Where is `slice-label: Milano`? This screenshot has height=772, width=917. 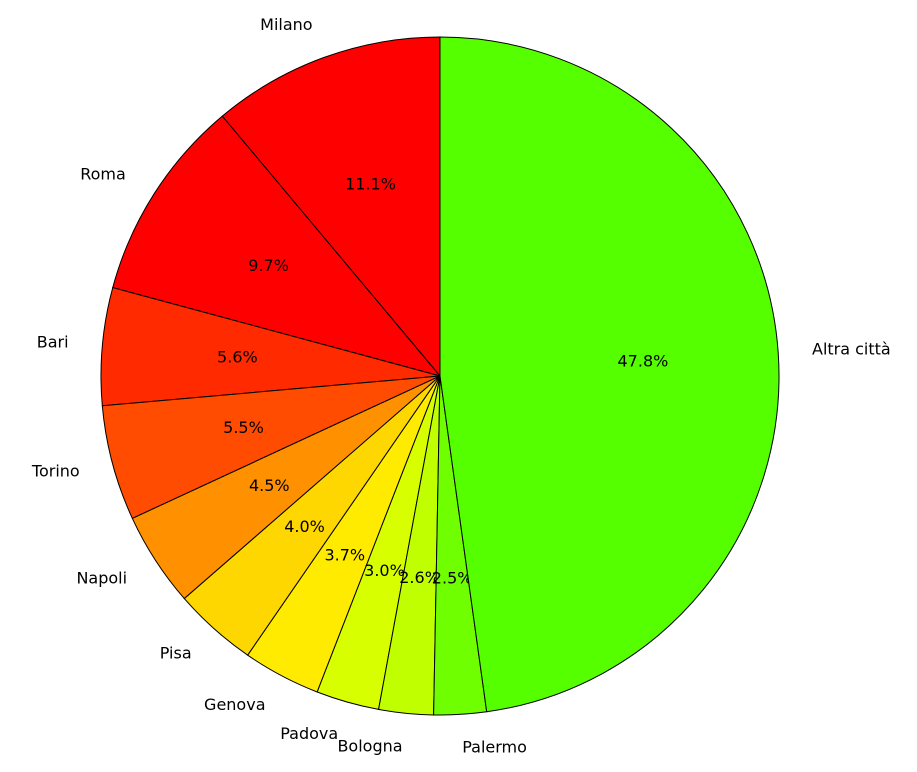 slice-label: Milano is located at coordinates (286, 24).